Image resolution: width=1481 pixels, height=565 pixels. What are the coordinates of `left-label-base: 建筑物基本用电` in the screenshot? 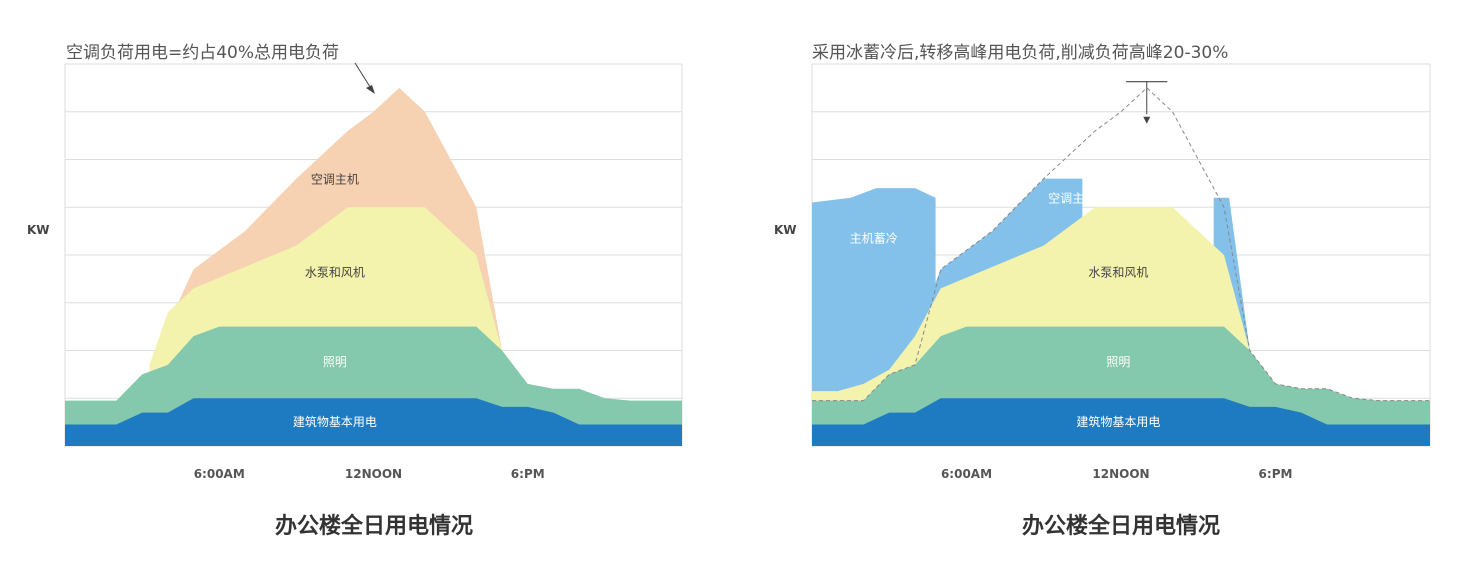 It's located at (335, 421).